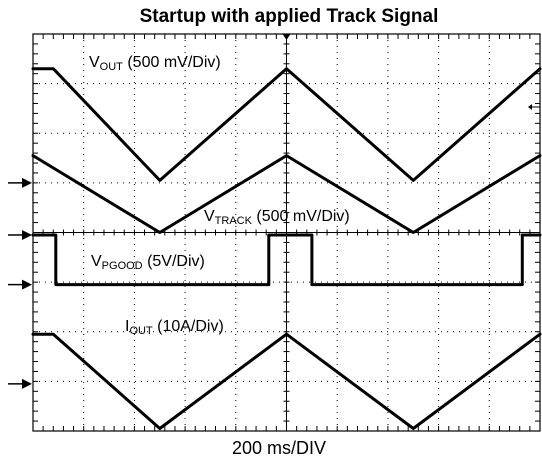 This screenshot has width=542, height=466. Describe the element at coordinates (127, 326) in the screenshot. I see `series-label-iout-main: I` at that location.